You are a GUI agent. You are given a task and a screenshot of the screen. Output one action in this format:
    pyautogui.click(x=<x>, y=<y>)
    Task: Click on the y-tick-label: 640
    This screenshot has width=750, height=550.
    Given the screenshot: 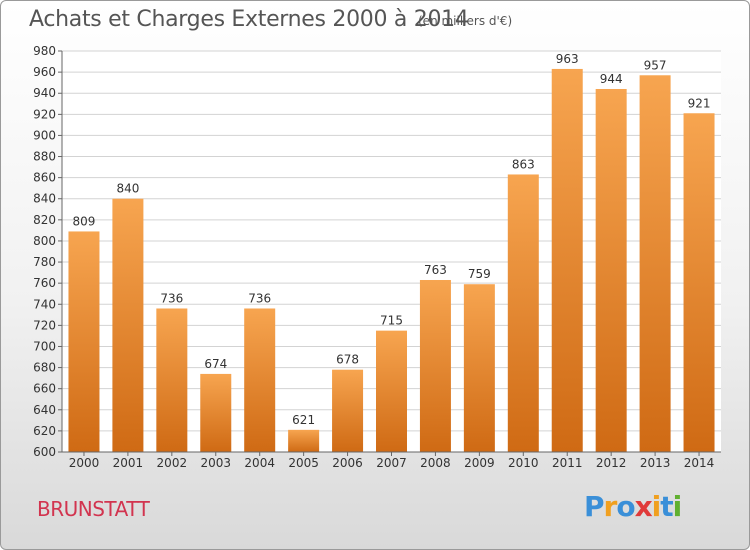 What is the action you would take?
    pyautogui.click(x=44, y=410)
    